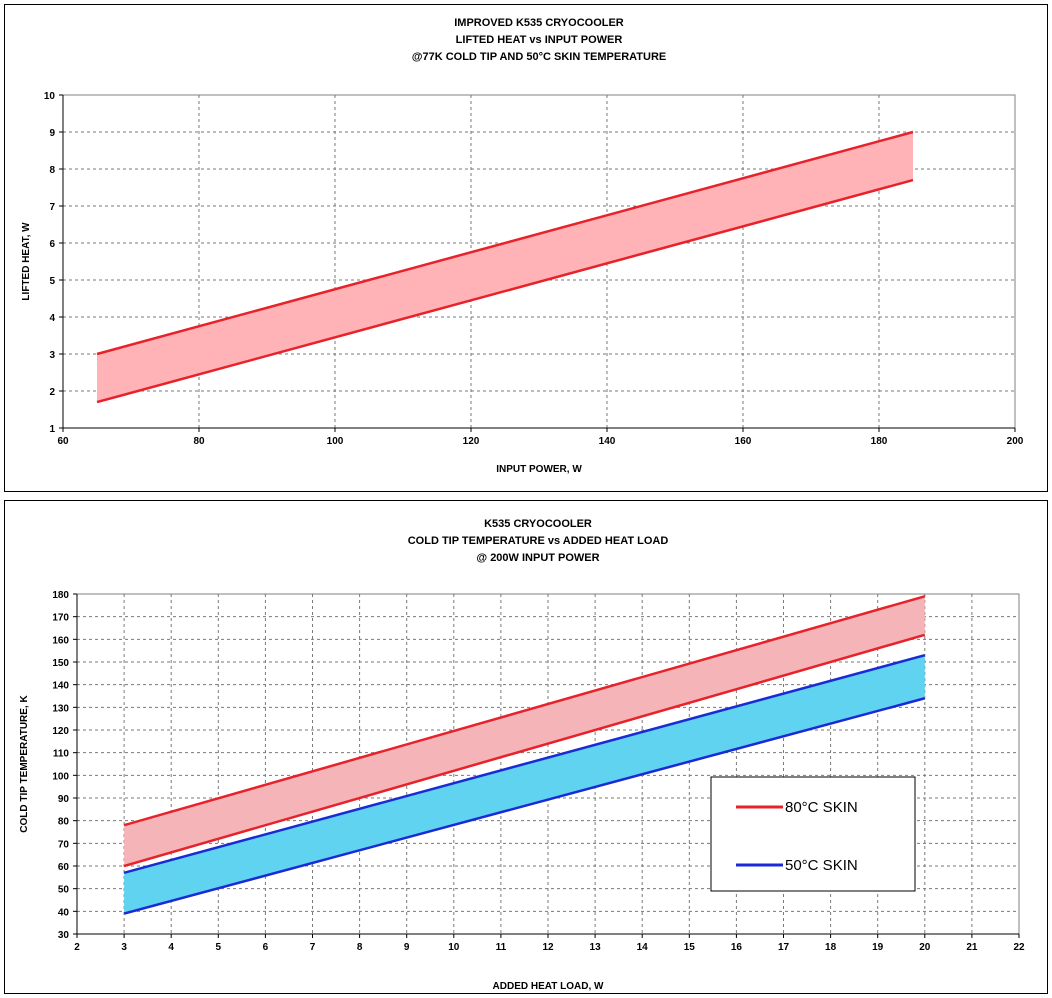  What do you see at coordinates (64, 844) in the screenshot?
I see `y-tick-label: 70` at bounding box center [64, 844].